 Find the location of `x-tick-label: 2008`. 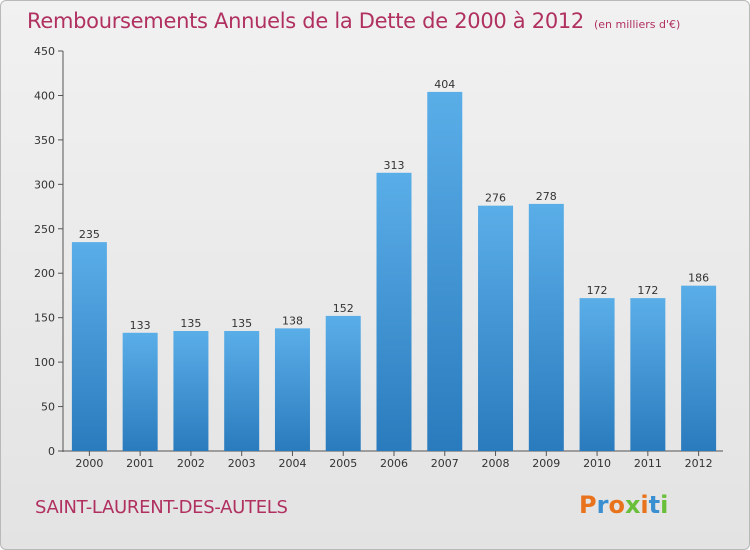

x-tick-label: 2008 is located at coordinates (496, 463).